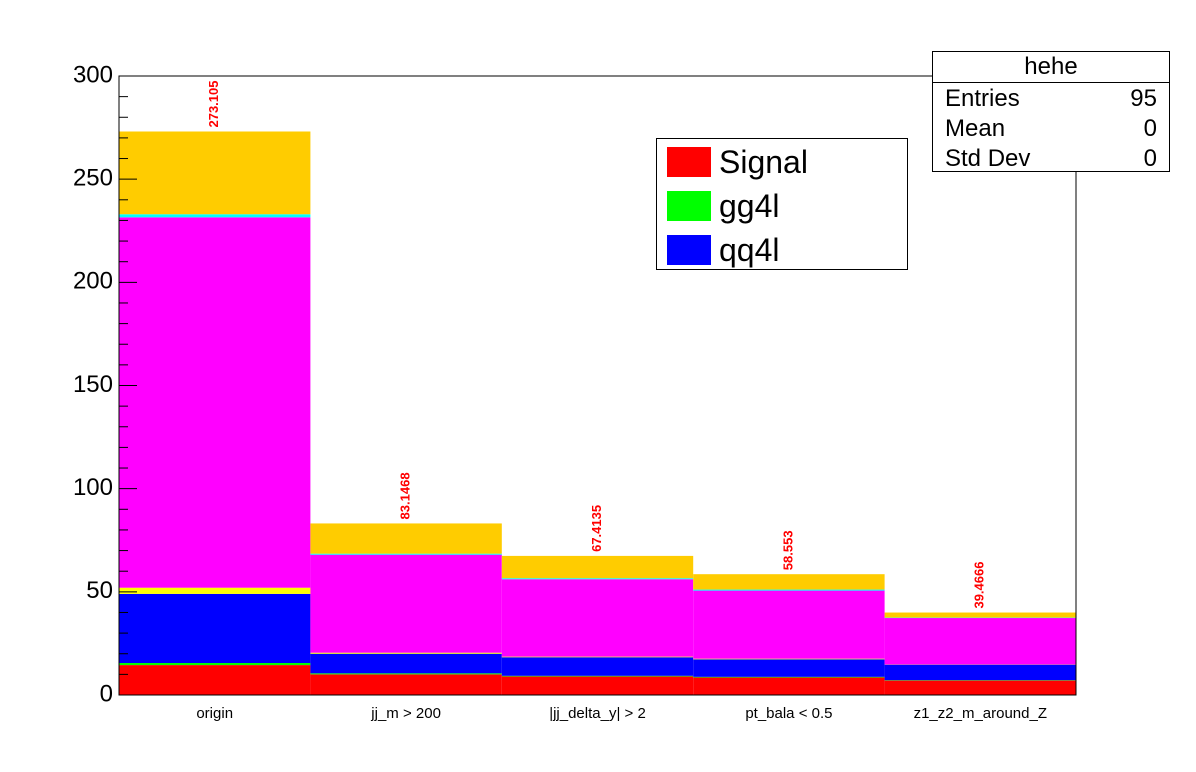 The height and width of the screenshot is (772, 1196). Describe the element at coordinates (788, 713) in the screenshot. I see `x-tick-label: pt_bala < 0.5` at that location.